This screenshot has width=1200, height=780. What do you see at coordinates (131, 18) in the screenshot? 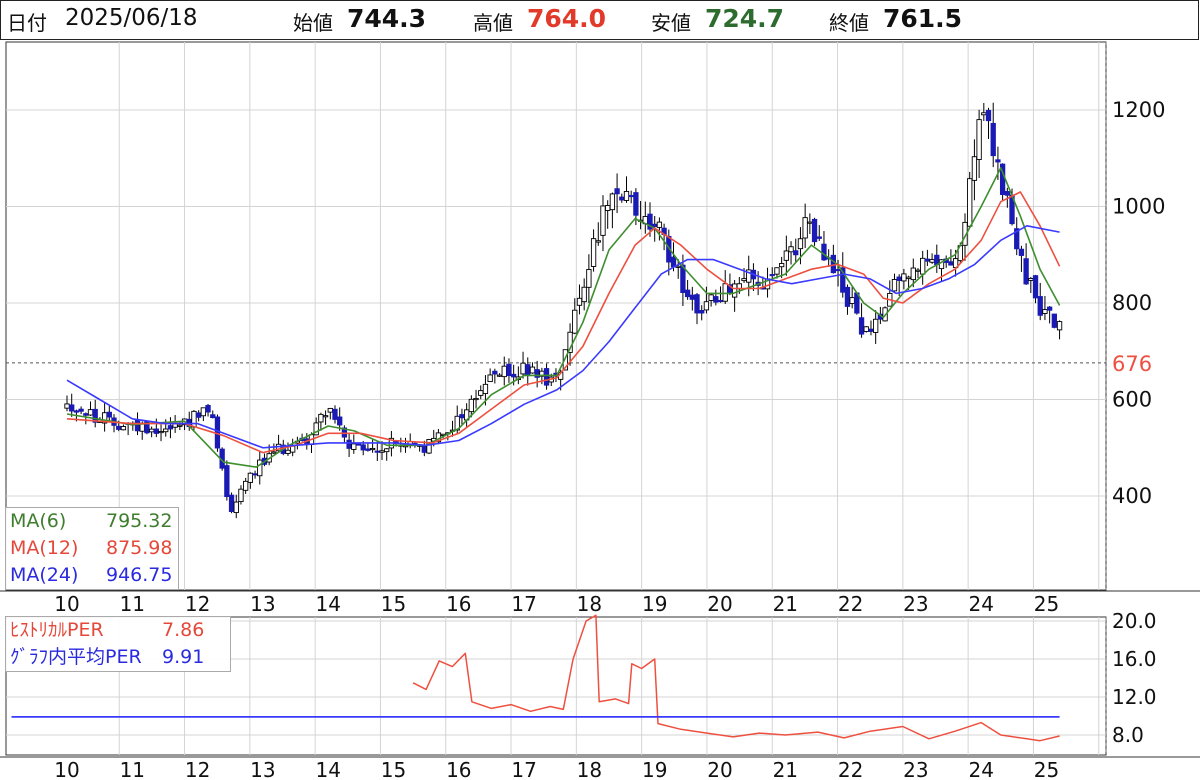
I see `date-value: 2025/06/18` at bounding box center [131, 18].